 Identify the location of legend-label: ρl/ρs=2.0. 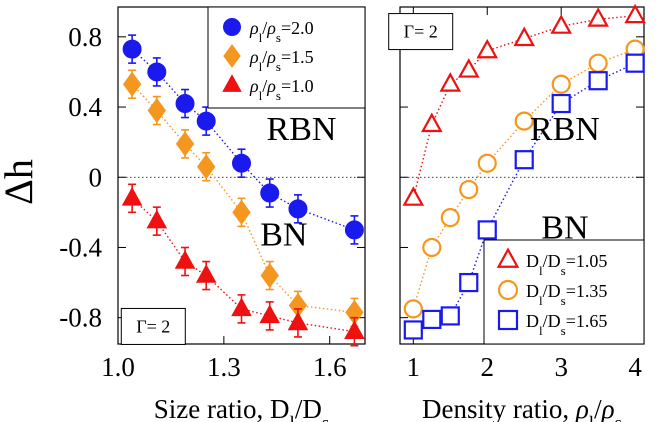
(281, 31).